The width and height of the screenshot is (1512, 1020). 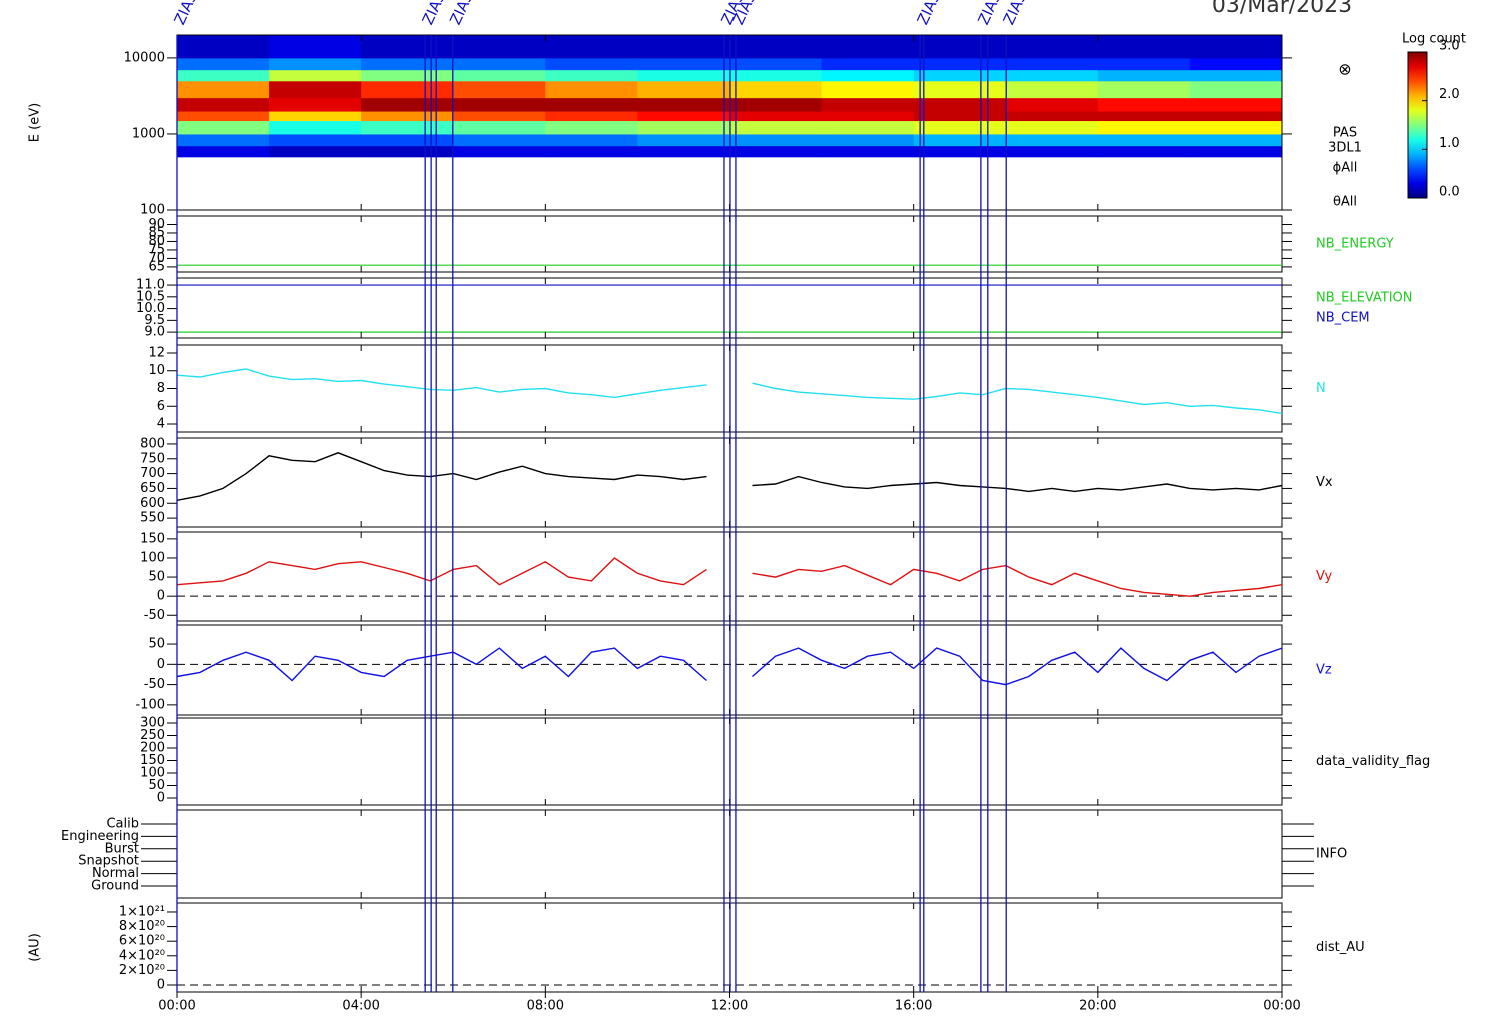 What do you see at coordinates (1417, 125) in the screenshot?
I see `colorbar` at bounding box center [1417, 125].